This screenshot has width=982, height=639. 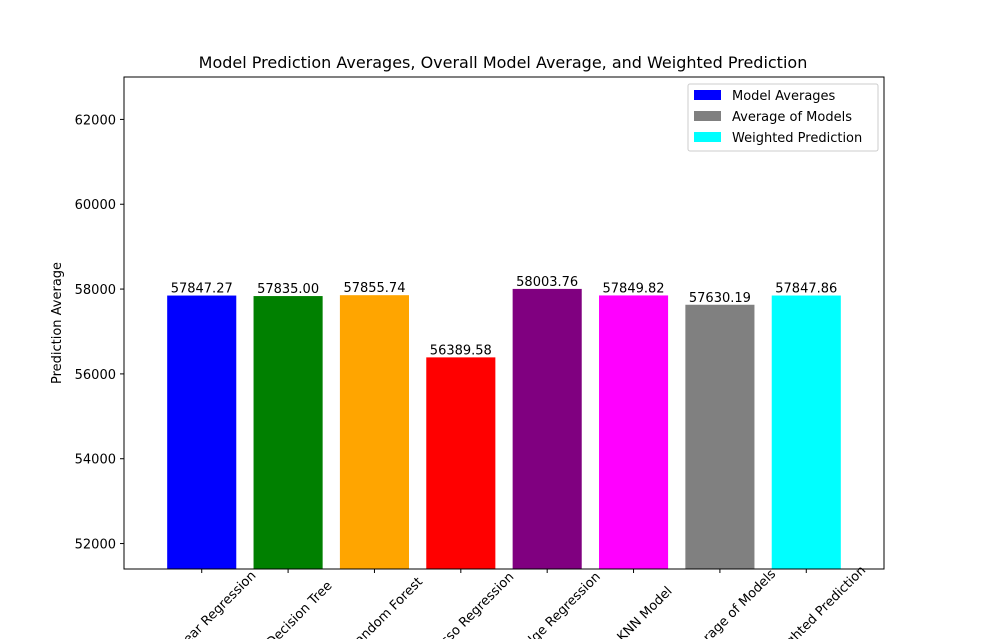 What do you see at coordinates (720, 298) in the screenshot?
I see `bar-value-label: 57630.19` at bounding box center [720, 298].